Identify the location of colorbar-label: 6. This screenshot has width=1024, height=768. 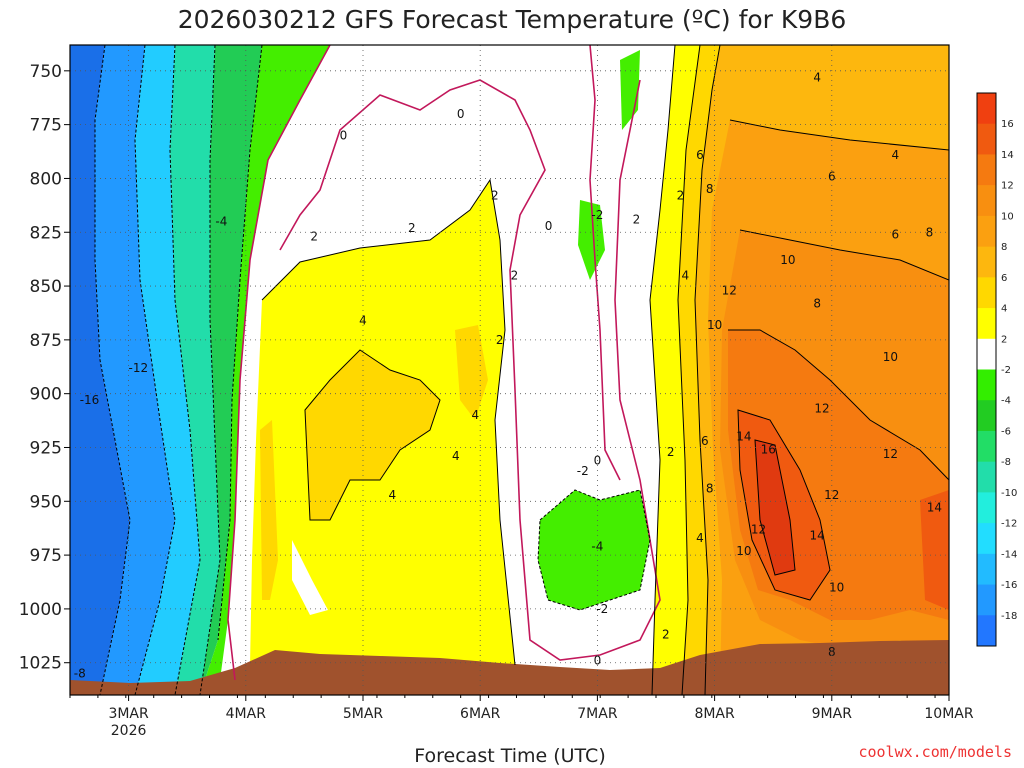
(1004, 278).